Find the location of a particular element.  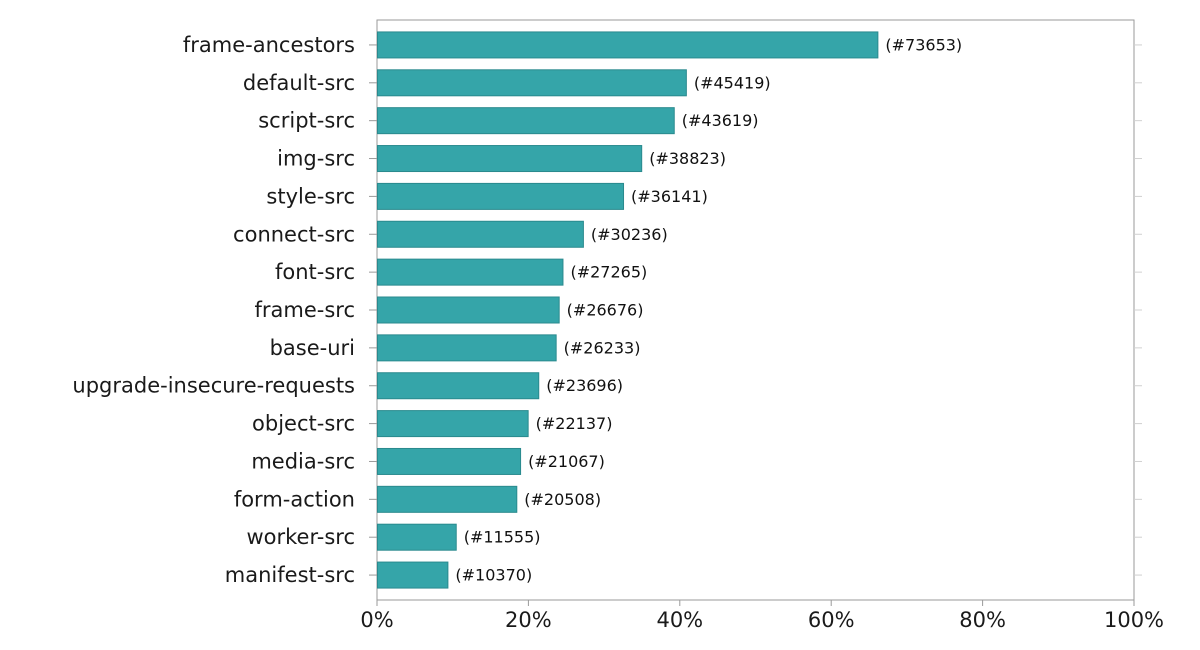

data-label: (#26676) is located at coordinates (605, 310).